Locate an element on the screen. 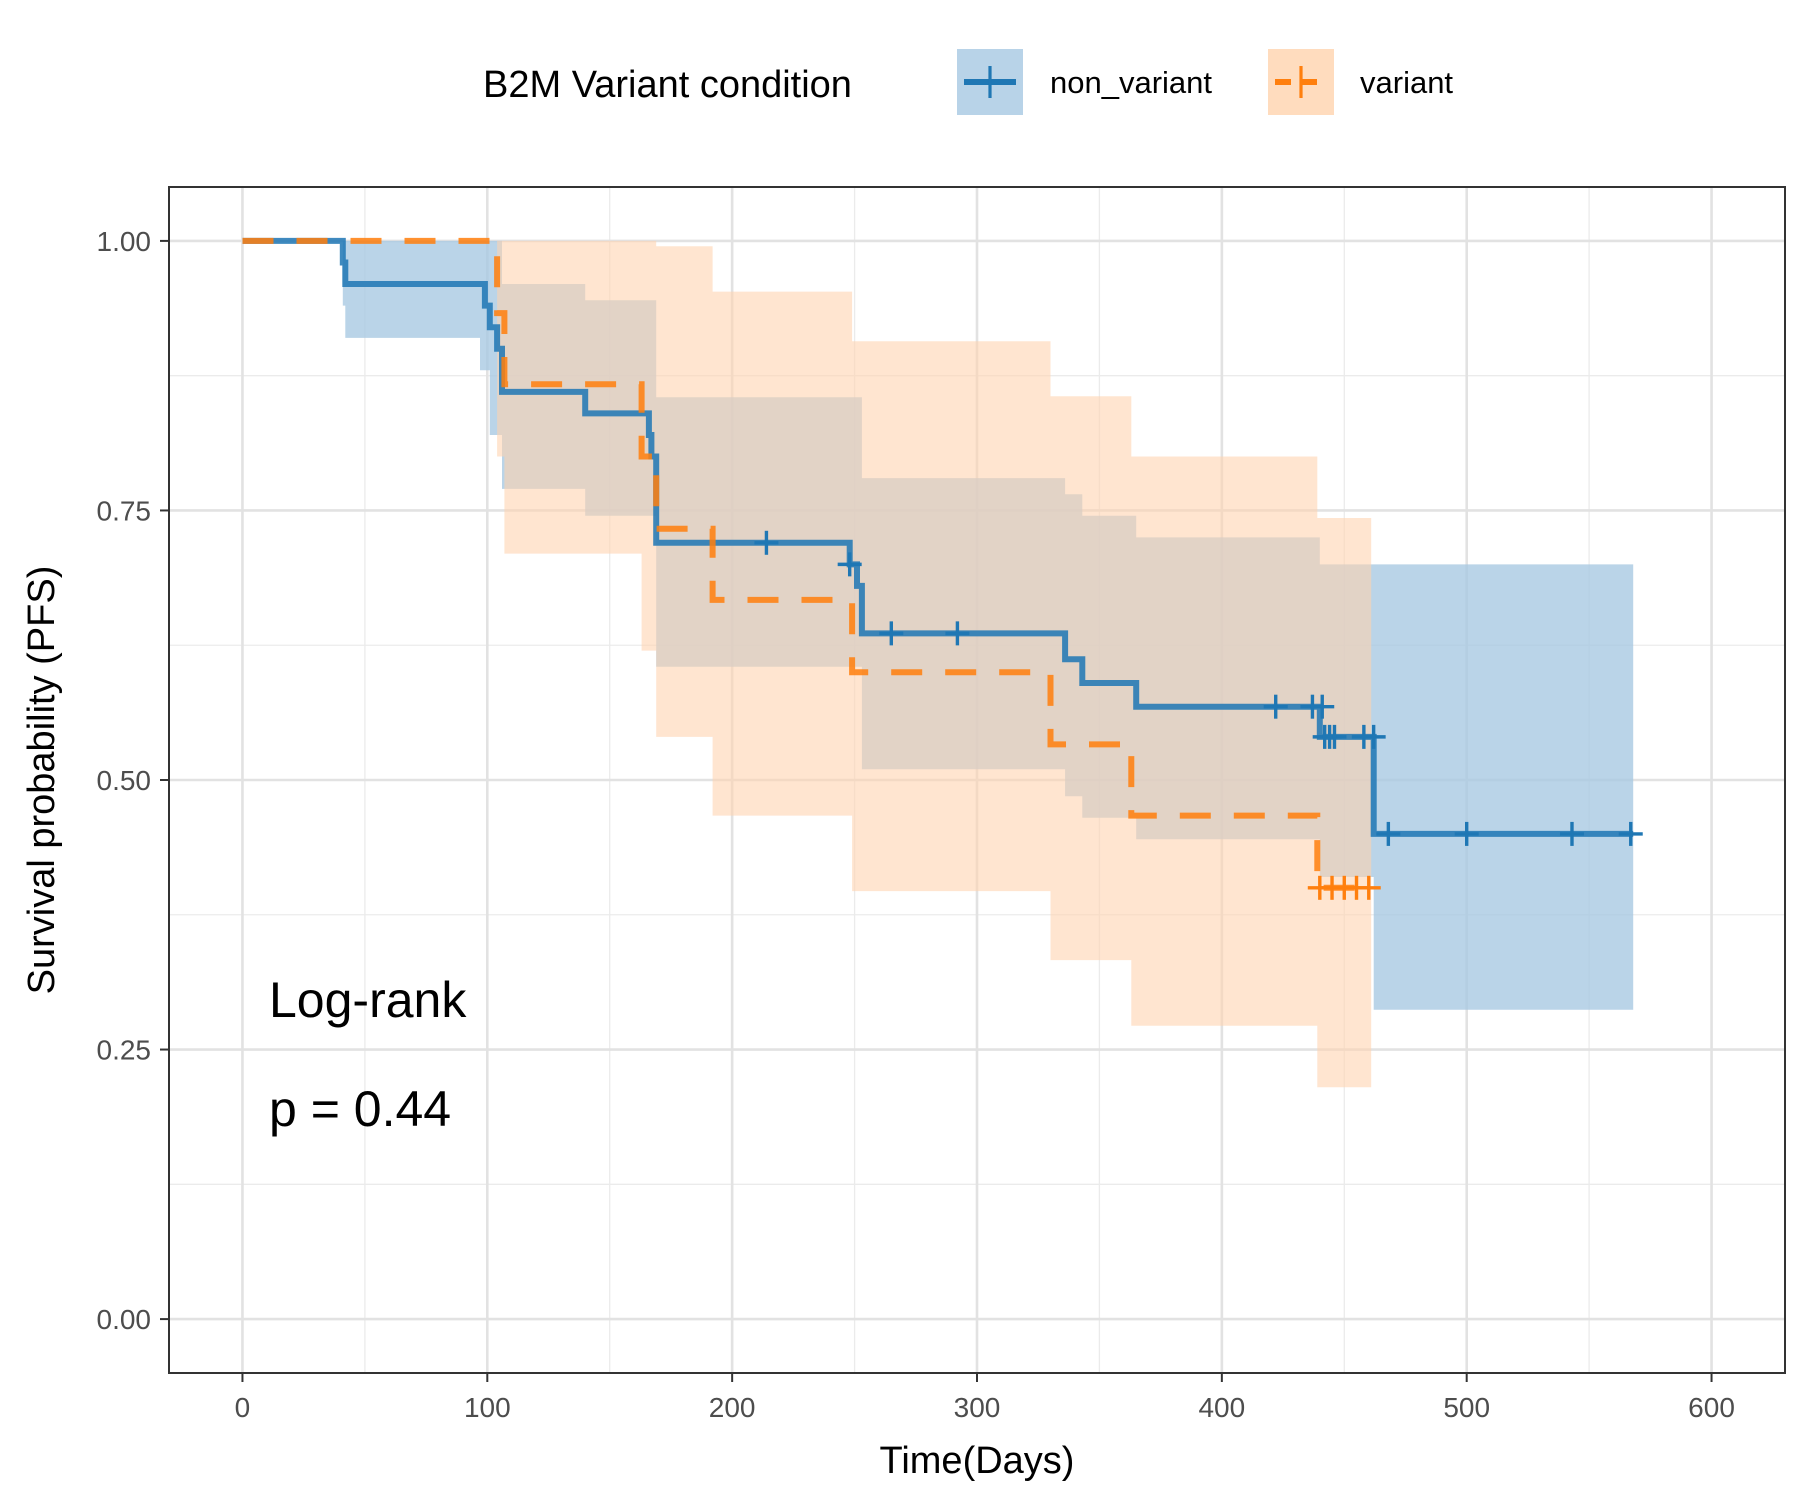 This screenshot has height=1500, width=1800. legend-label-variant: variant is located at coordinates (1406, 82).